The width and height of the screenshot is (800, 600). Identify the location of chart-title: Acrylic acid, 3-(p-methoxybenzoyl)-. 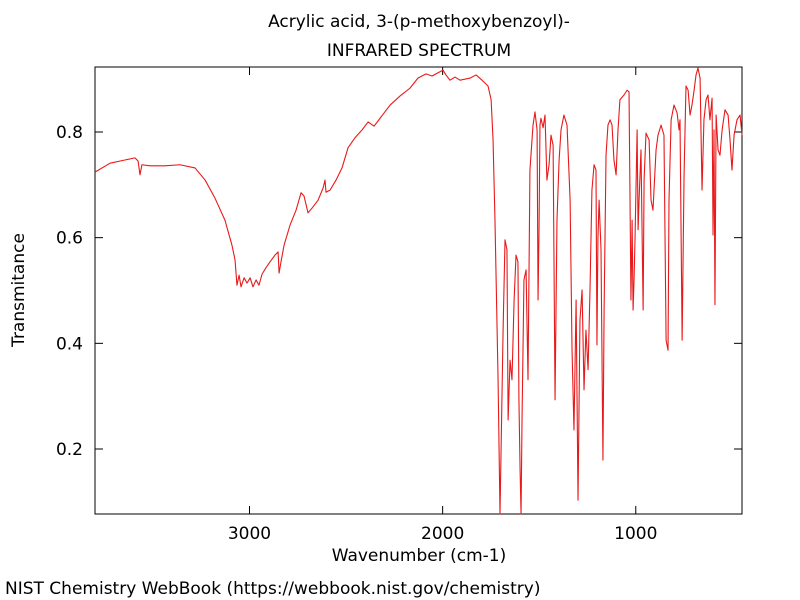
(419, 22).